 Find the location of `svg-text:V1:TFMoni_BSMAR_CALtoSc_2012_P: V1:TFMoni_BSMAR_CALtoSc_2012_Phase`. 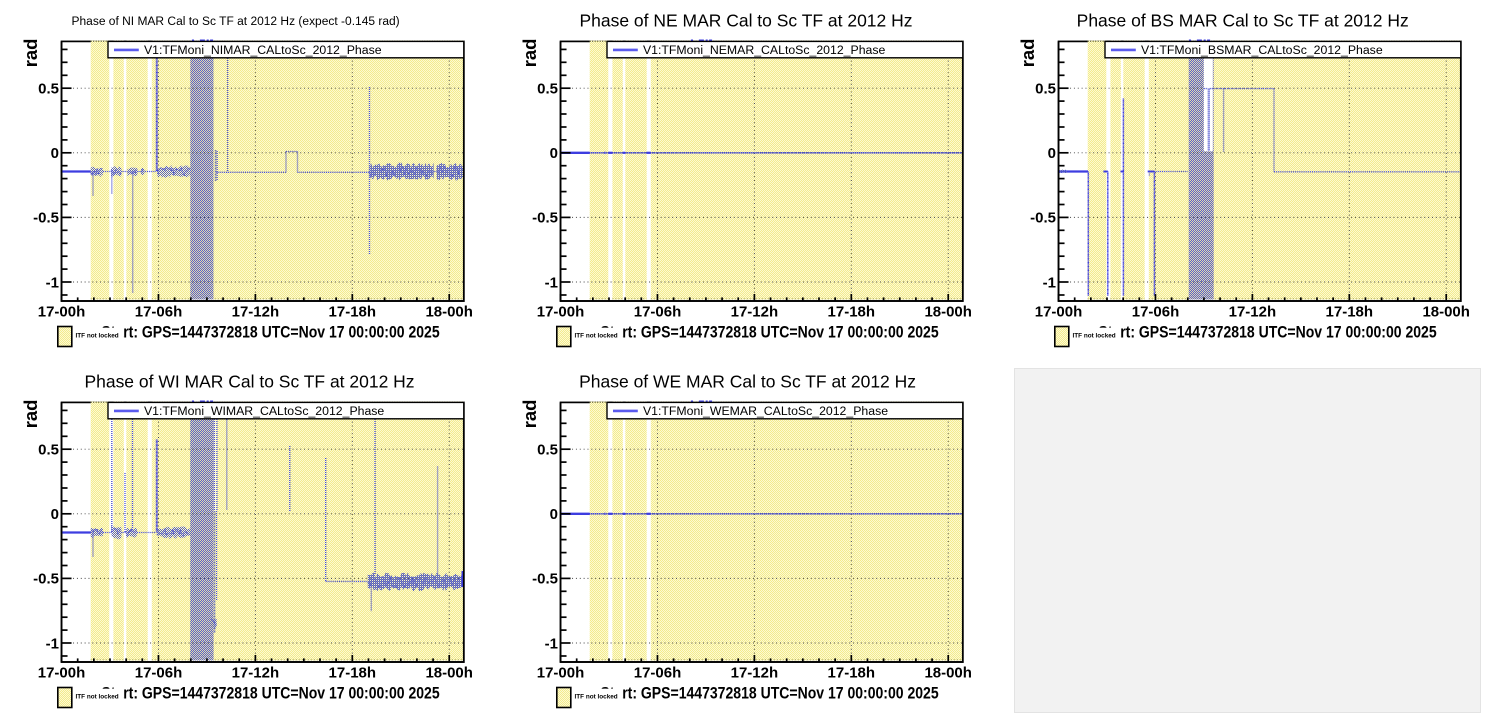

svg-text:V1:TFMoni_BSMAR_CALtoSc_2012_P: V1:TFMoni_BSMAR_CALtoSc_2012_Phase is located at coordinates (1262, 50).